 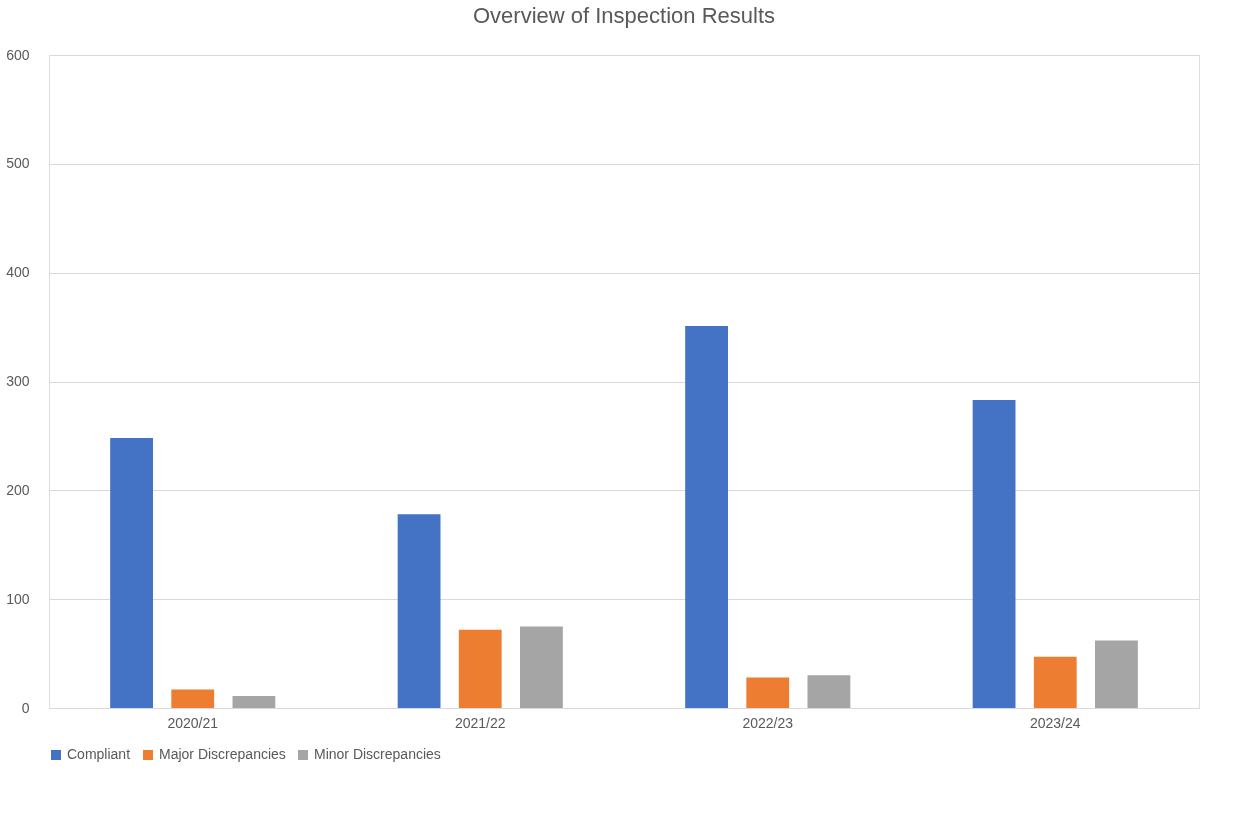 What do you see at coordinates (25, 707) in the screenshot?
I see `y-tick-label: 0` at bounding box center [25, 707].